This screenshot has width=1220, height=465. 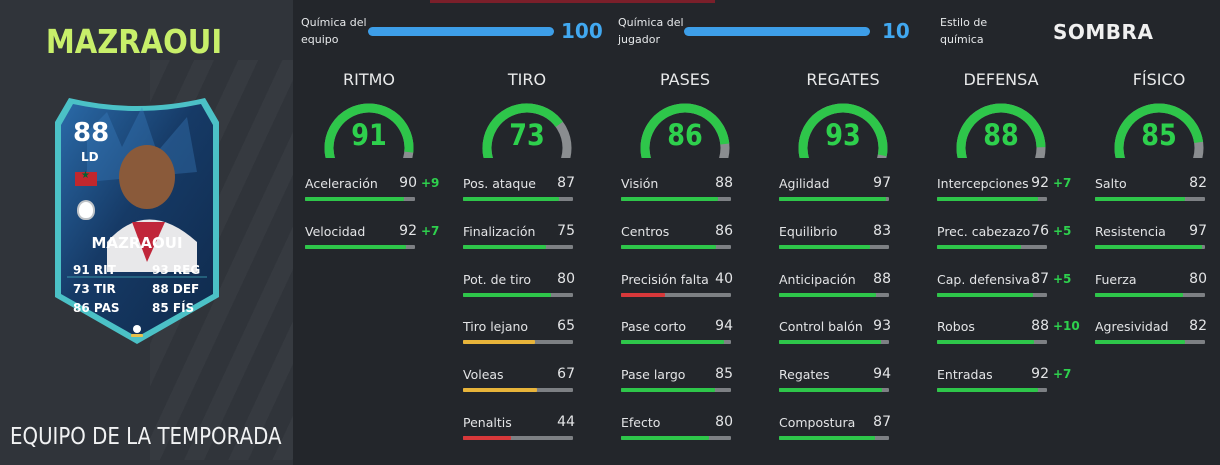 What do you see at coordinates (1040, 230) in the screenshot?
I see `stat-value: 76` at bounding box center [1040, 230].